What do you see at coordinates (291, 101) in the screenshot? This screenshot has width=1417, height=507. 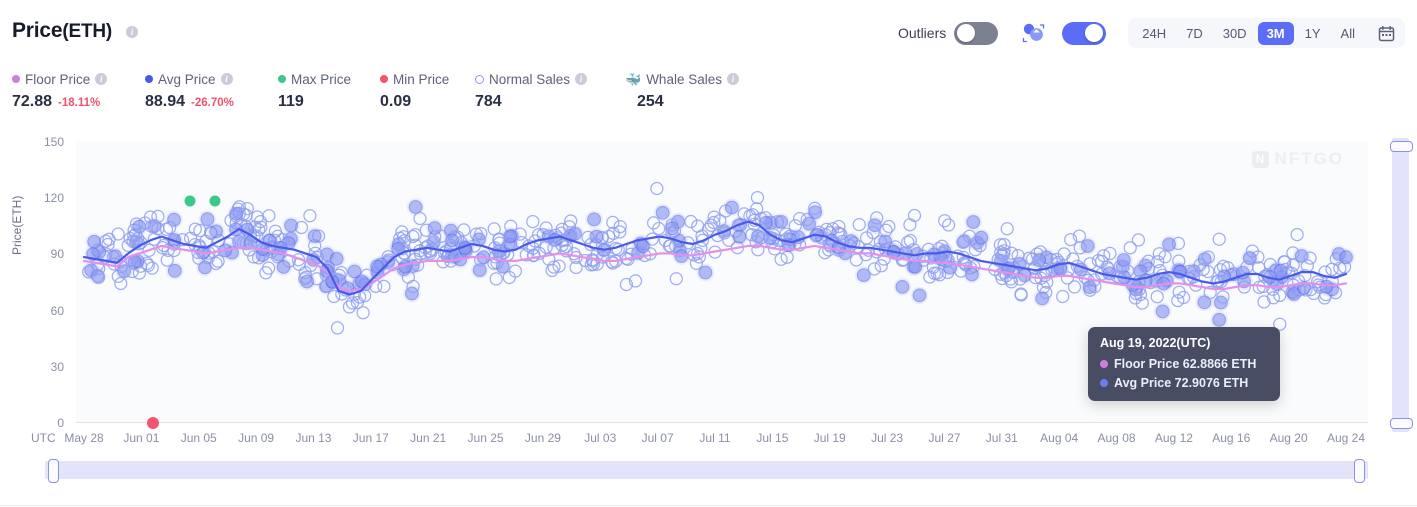 I see `legend-value: 119` at bounding box center [291, 101].